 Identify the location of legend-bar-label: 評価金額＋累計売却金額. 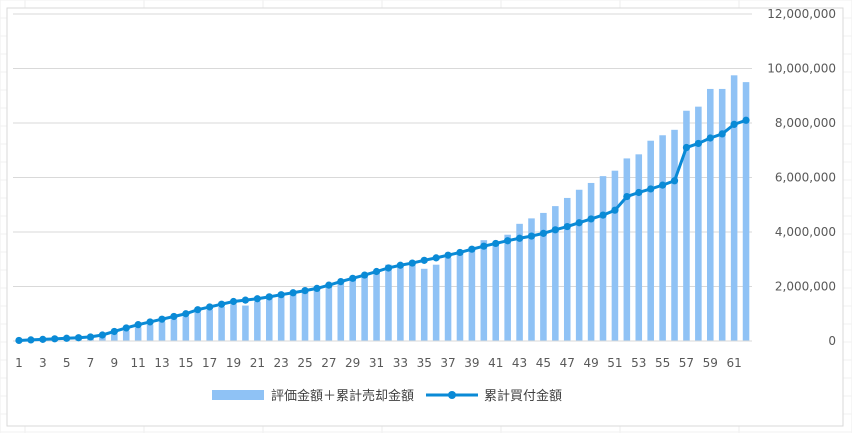
(342, 396).